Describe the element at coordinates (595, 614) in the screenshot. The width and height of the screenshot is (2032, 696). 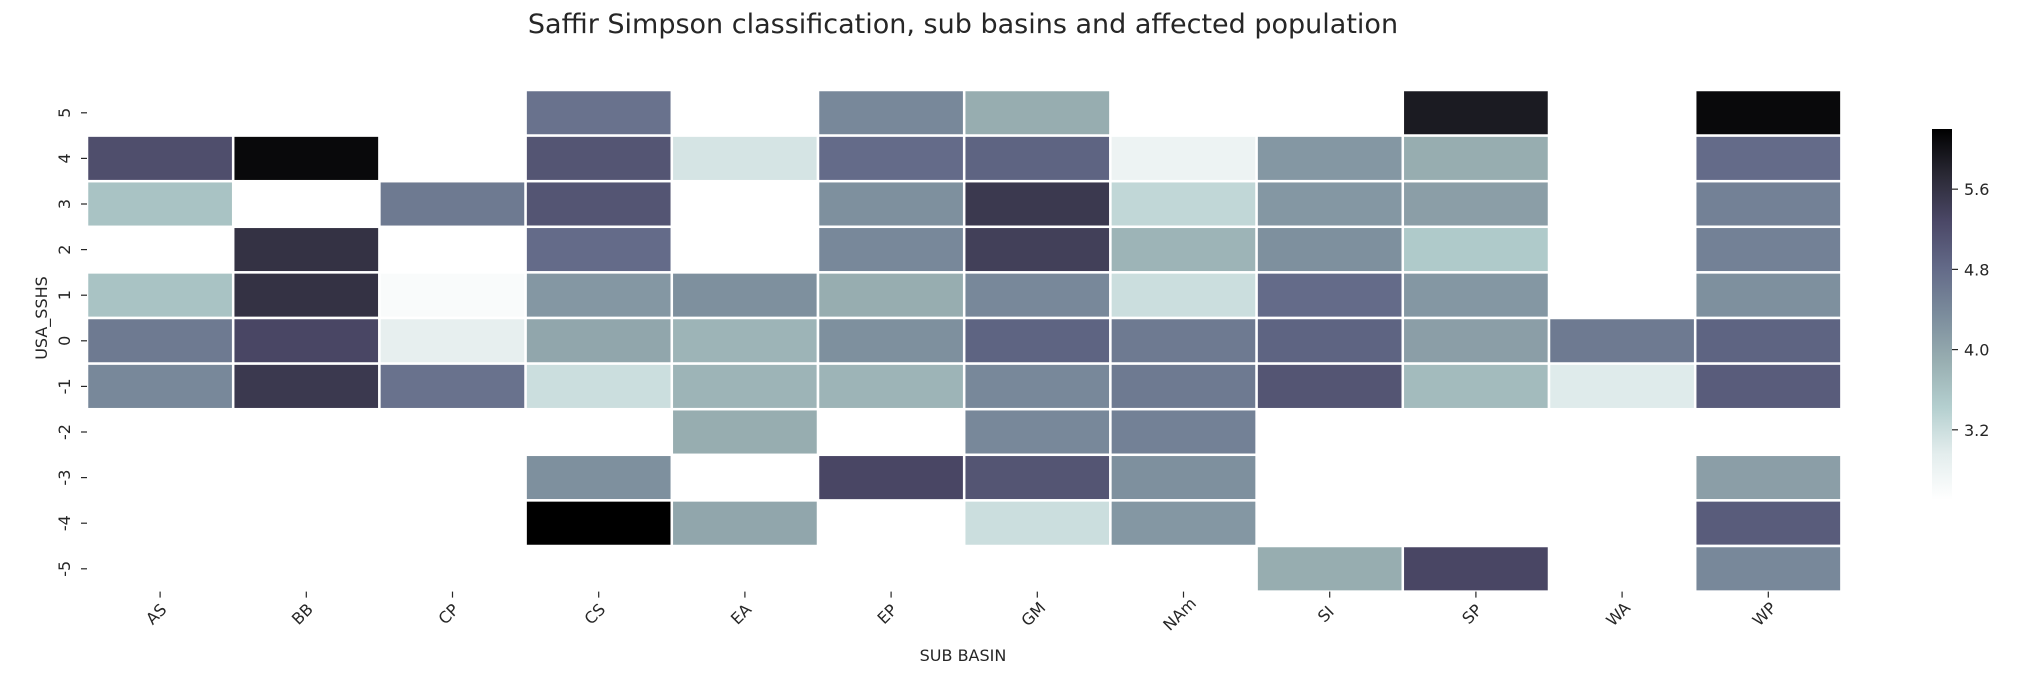
I see `x-tick-label: CS` at that location.